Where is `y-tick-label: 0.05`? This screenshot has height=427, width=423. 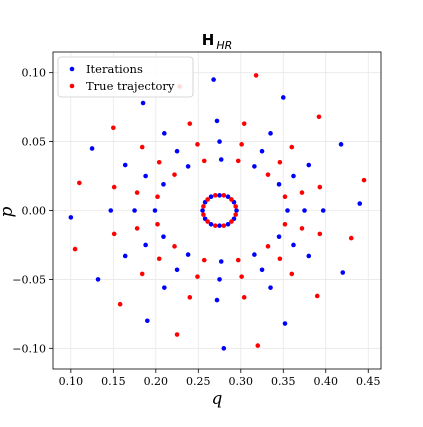
y-tick-label: 0.05 is located at coordinates (34, 142).